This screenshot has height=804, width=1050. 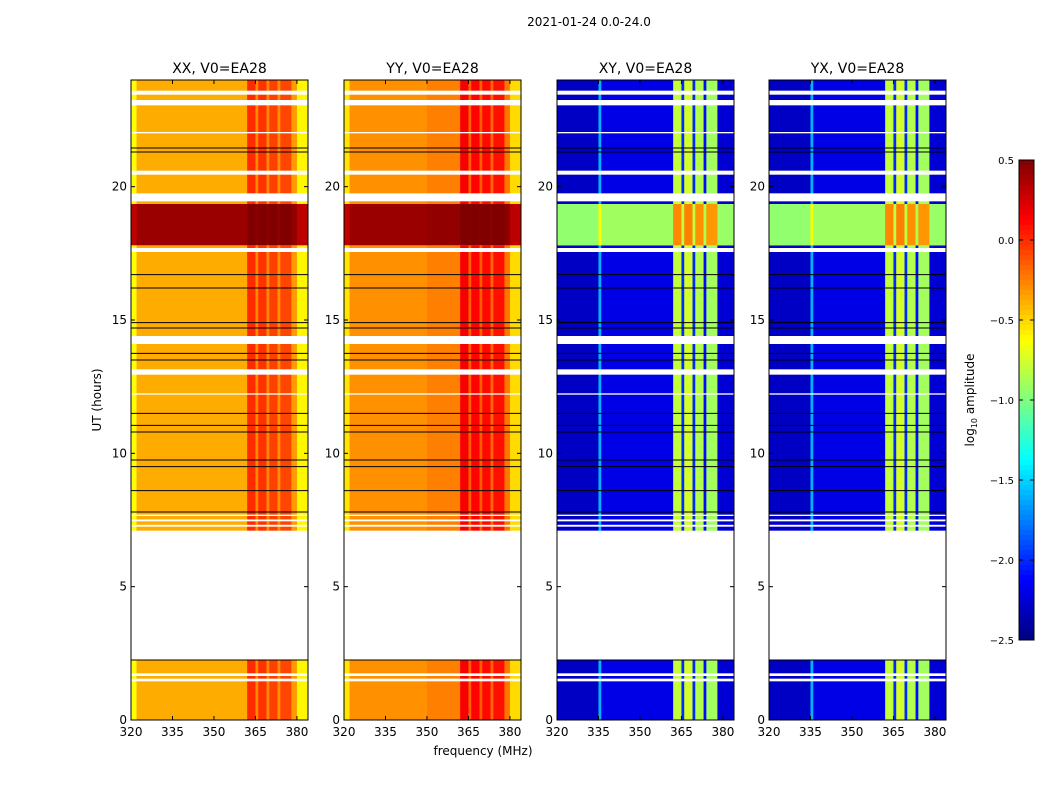 What do you see at coordinates (1012, 401) in the screenshot?
I see `colorbar: 0.5 0.0 −0.5 −1.0 −1.5 −2.0 −2.5` at bounding box center [1012, 401].